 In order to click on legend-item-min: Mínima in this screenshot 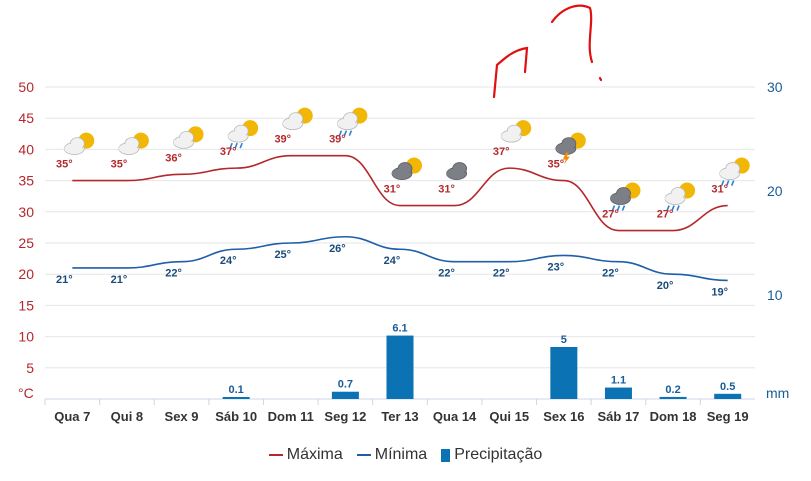, I will do `click(392, 455)`.